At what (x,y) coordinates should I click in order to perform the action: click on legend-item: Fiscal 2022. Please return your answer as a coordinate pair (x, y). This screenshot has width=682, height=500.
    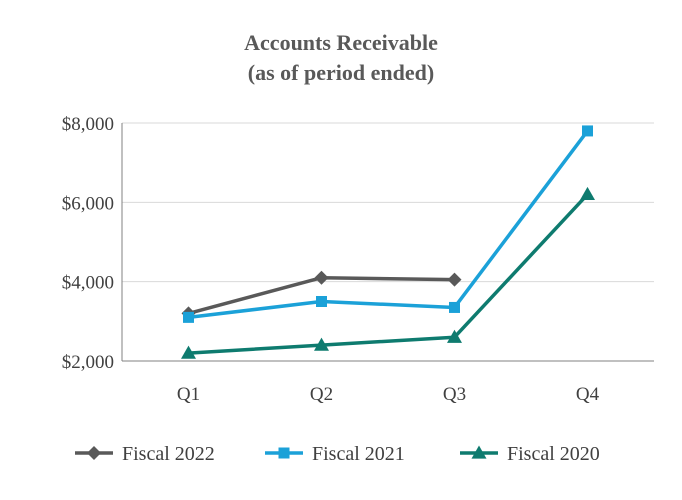
    Looking at the image, I should click on (145, 454).